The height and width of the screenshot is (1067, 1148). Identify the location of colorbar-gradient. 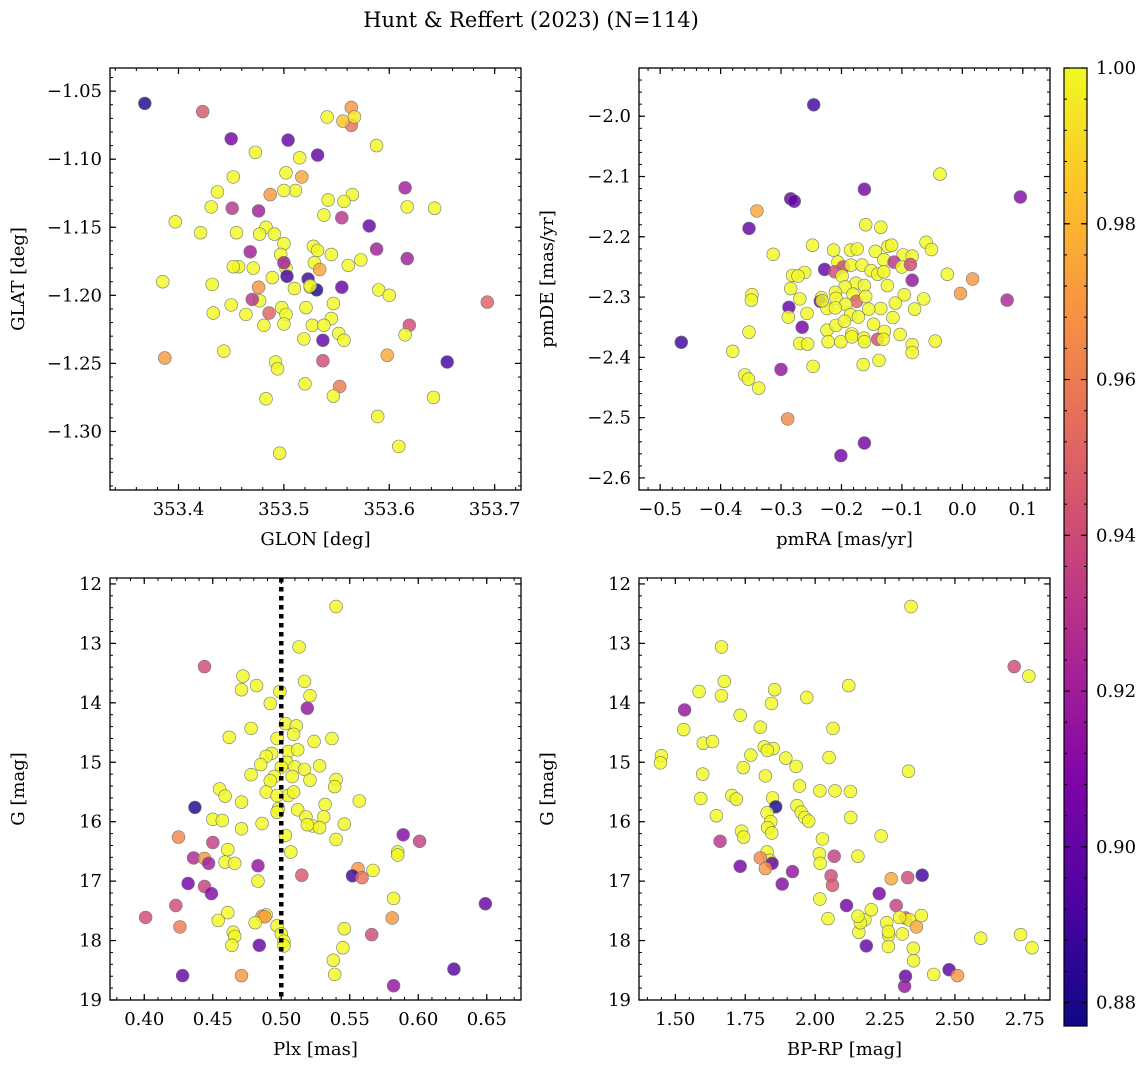
(1075, 547).